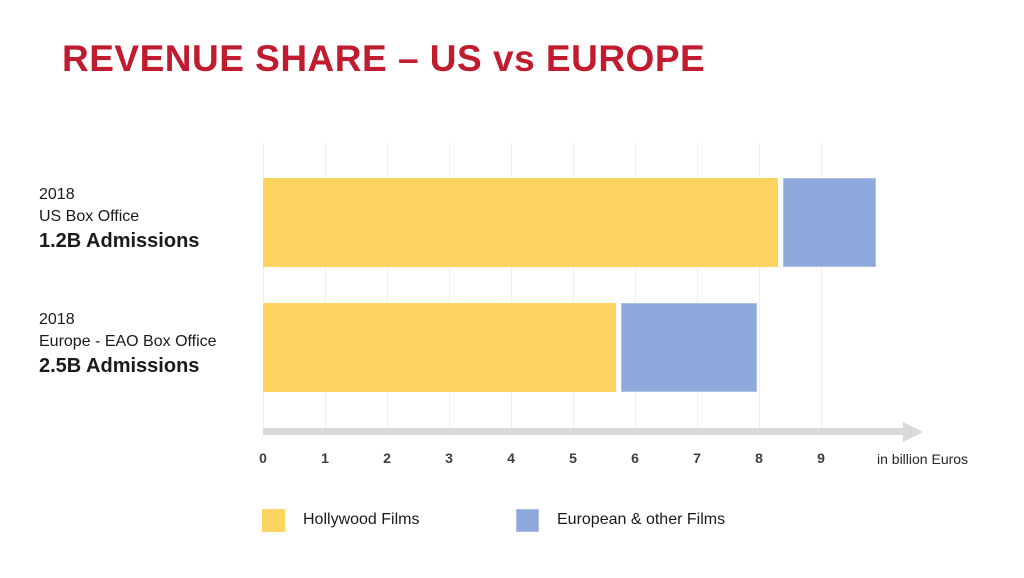 The height and width of the screenshot is (578, 1024). I want to click on x-tick-0: 0, so click(263, 458).